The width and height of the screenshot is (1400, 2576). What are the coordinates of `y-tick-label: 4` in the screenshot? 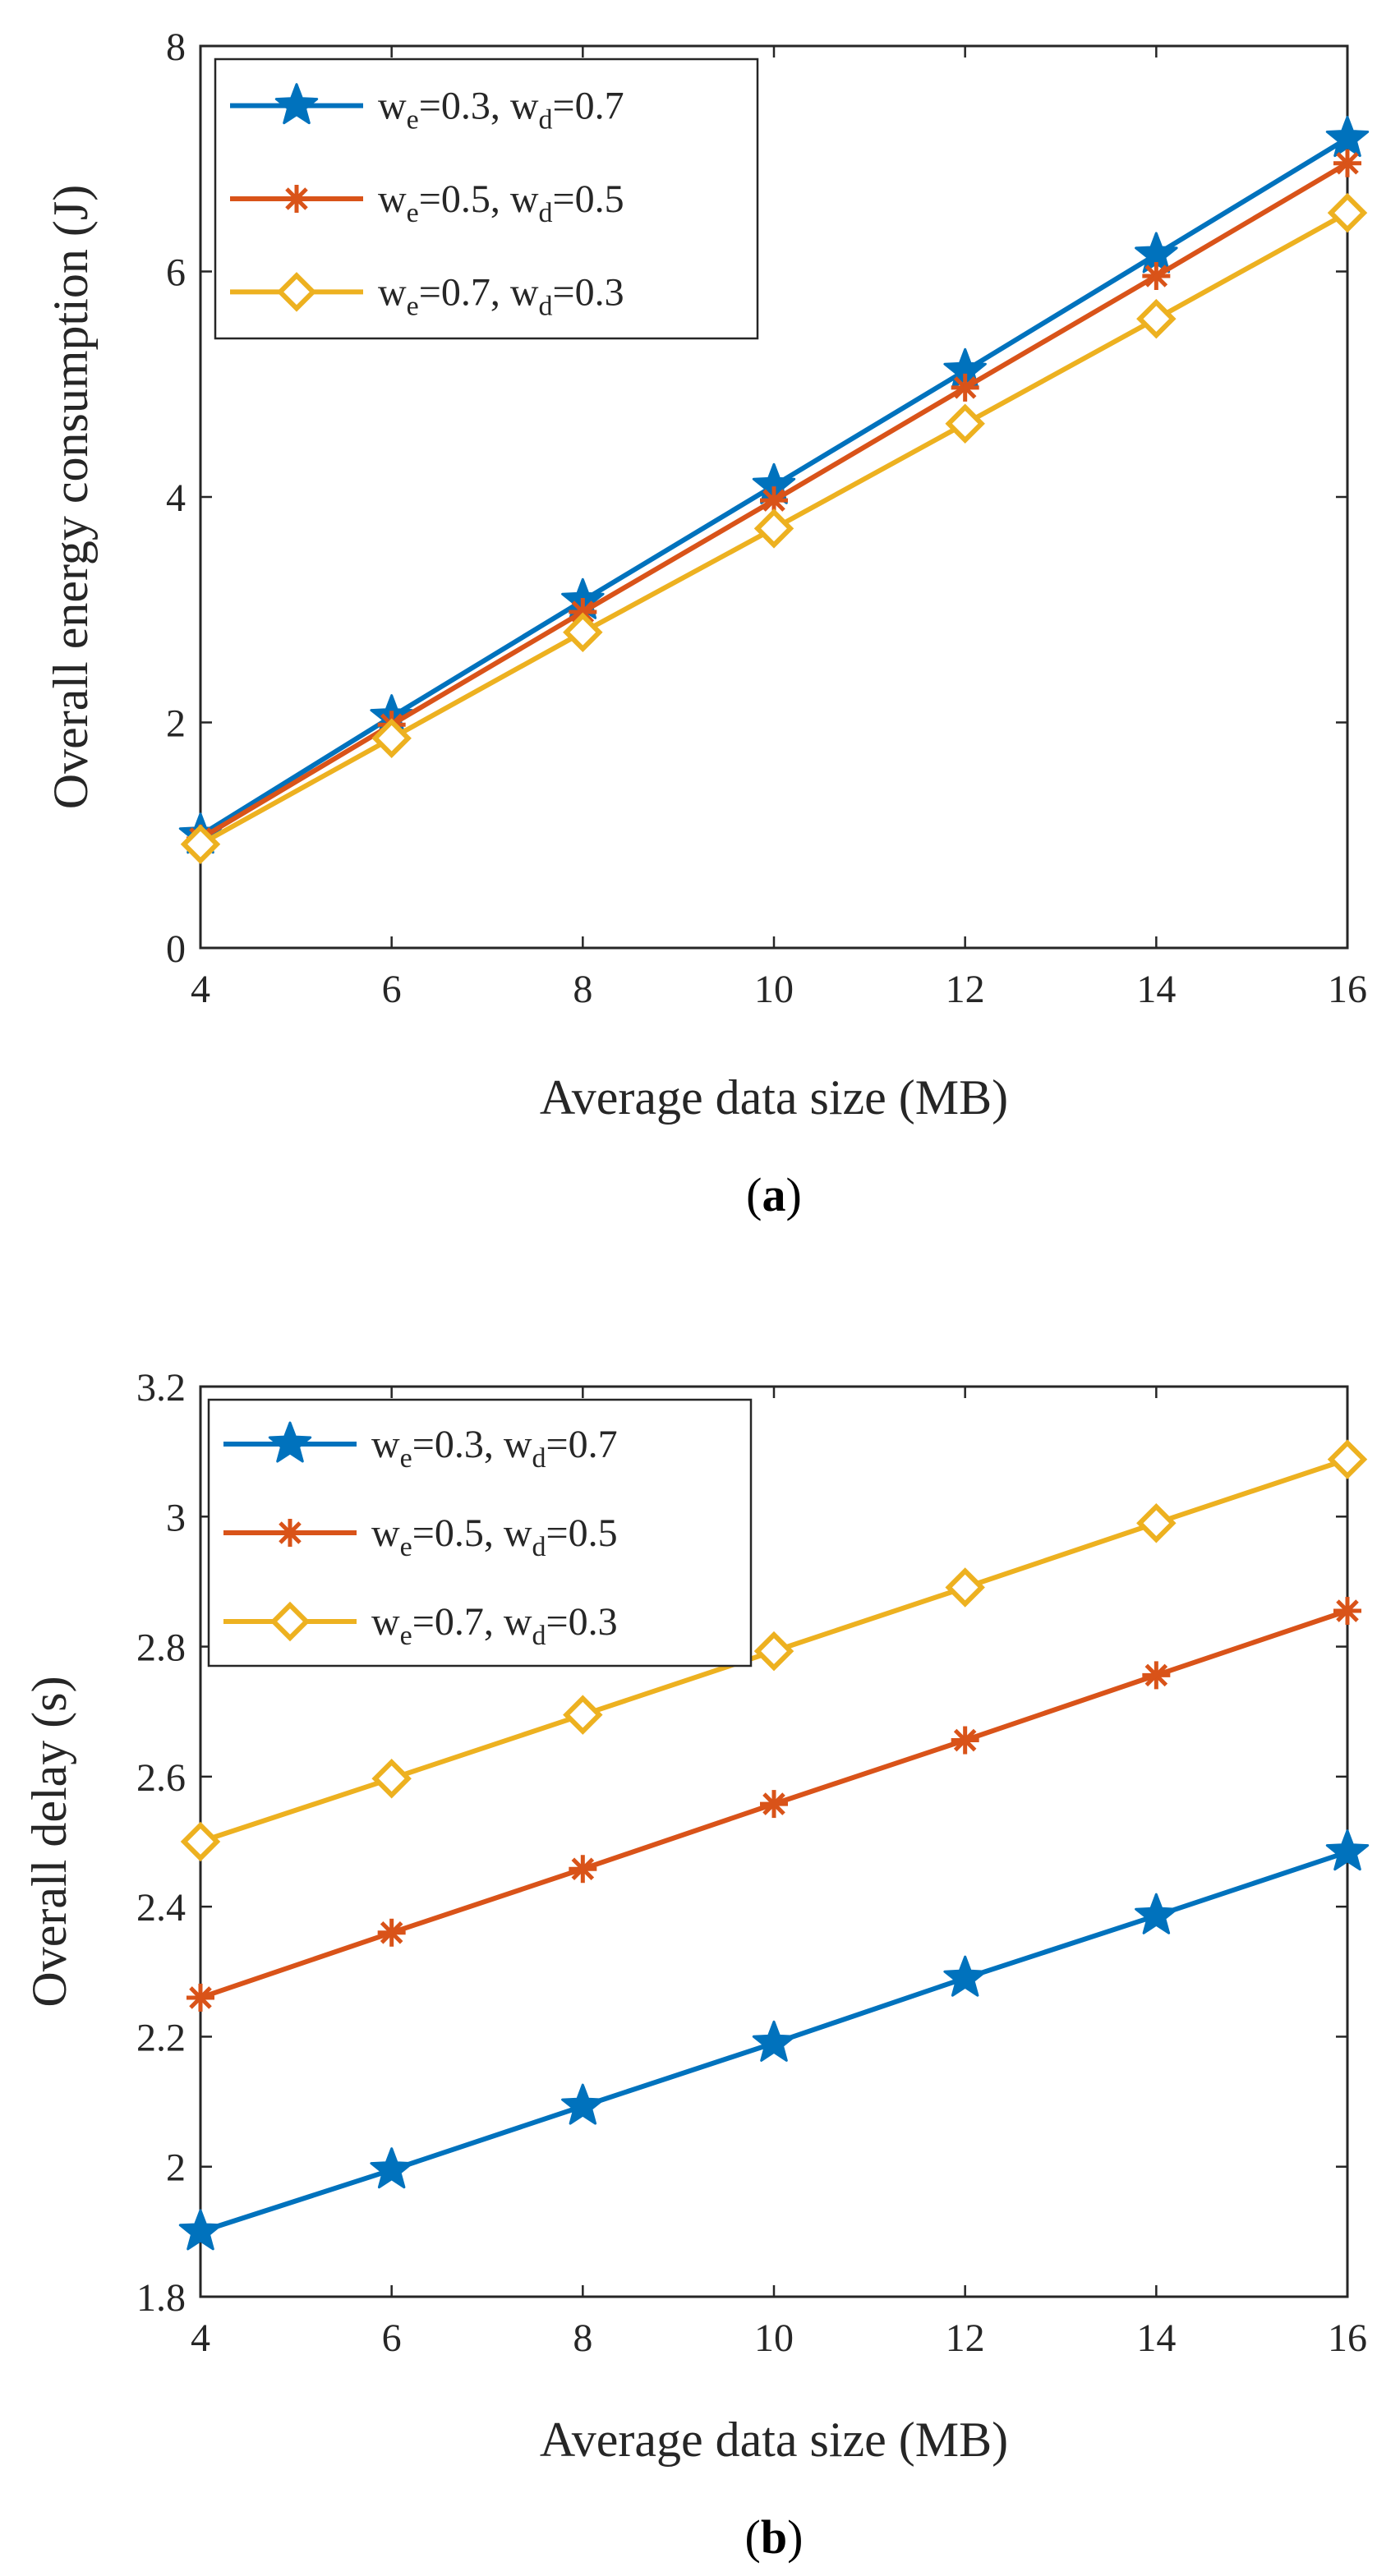 It's located at (176, 498).